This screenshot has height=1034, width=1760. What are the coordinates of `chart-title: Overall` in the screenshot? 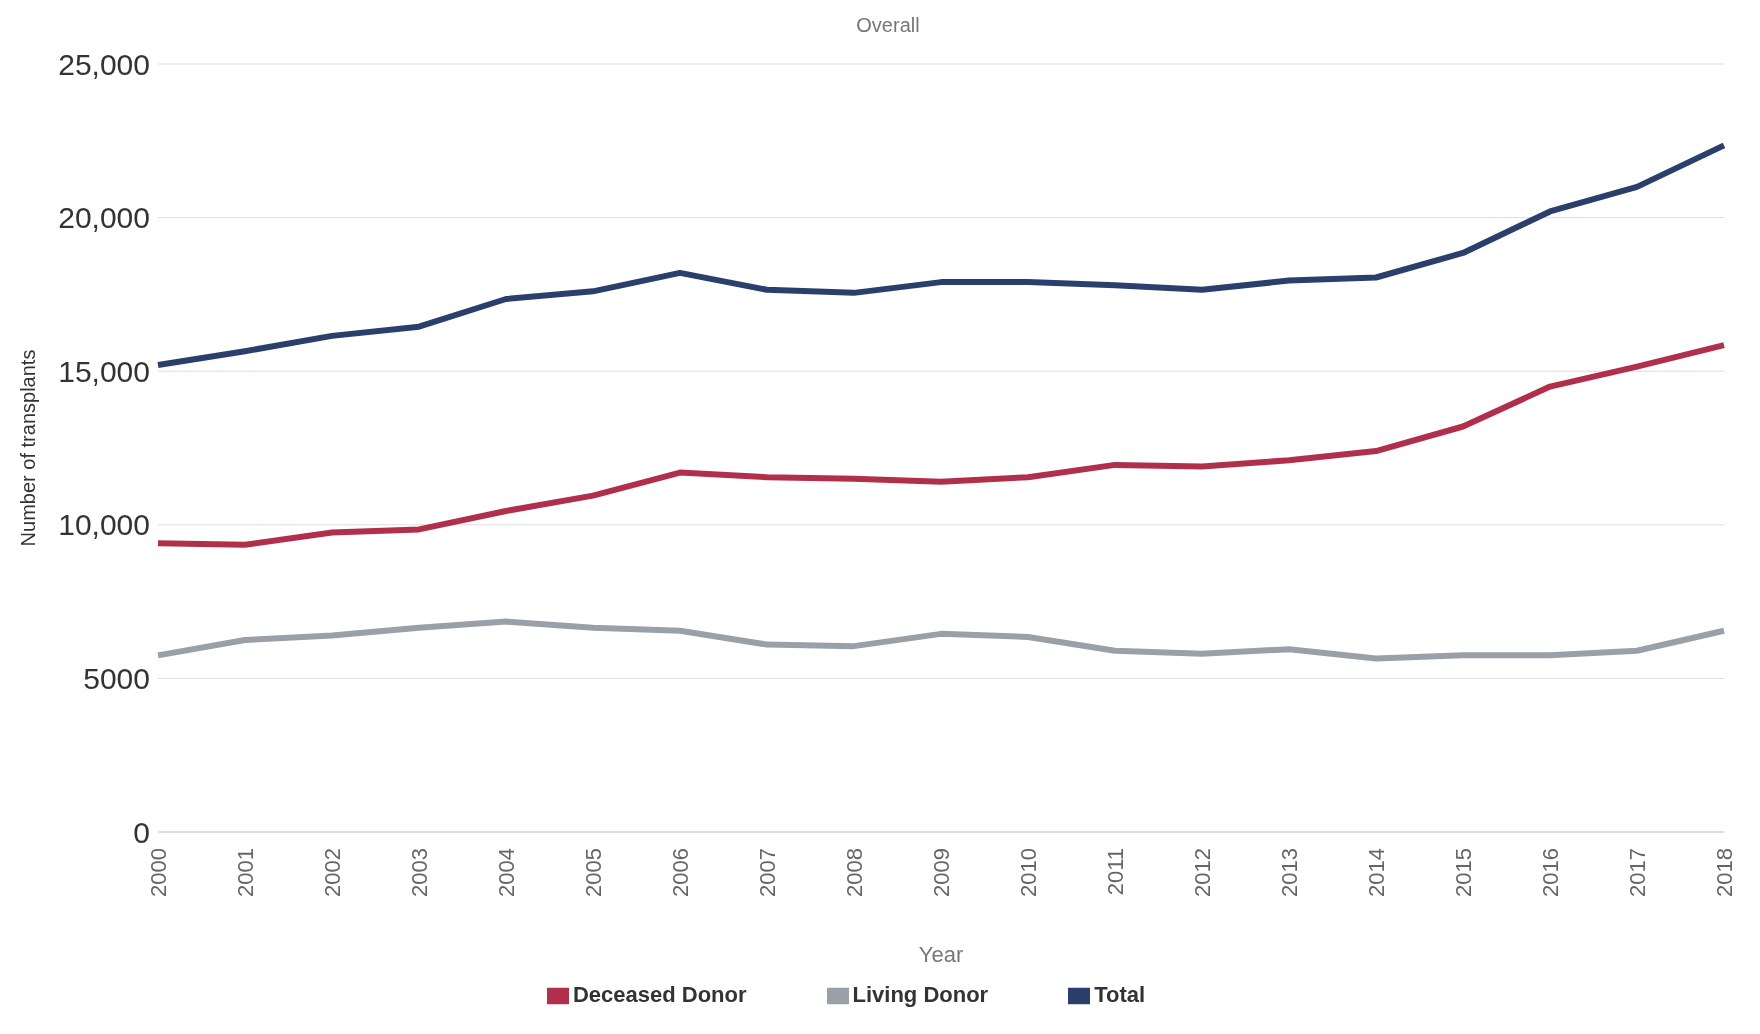 It's located at (888, 25).